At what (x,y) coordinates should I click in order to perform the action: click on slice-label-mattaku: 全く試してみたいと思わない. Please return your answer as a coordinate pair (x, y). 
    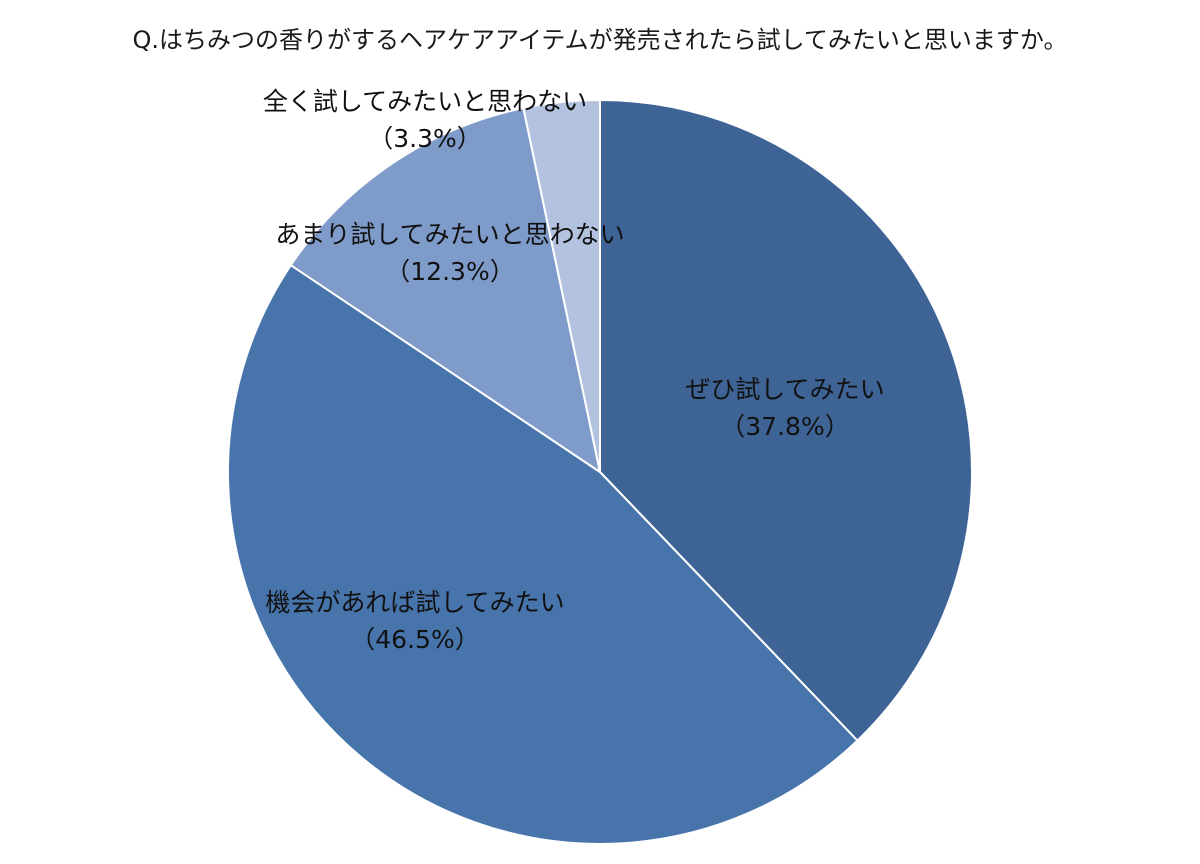
    Looking at the image, I should click on (425, 101).